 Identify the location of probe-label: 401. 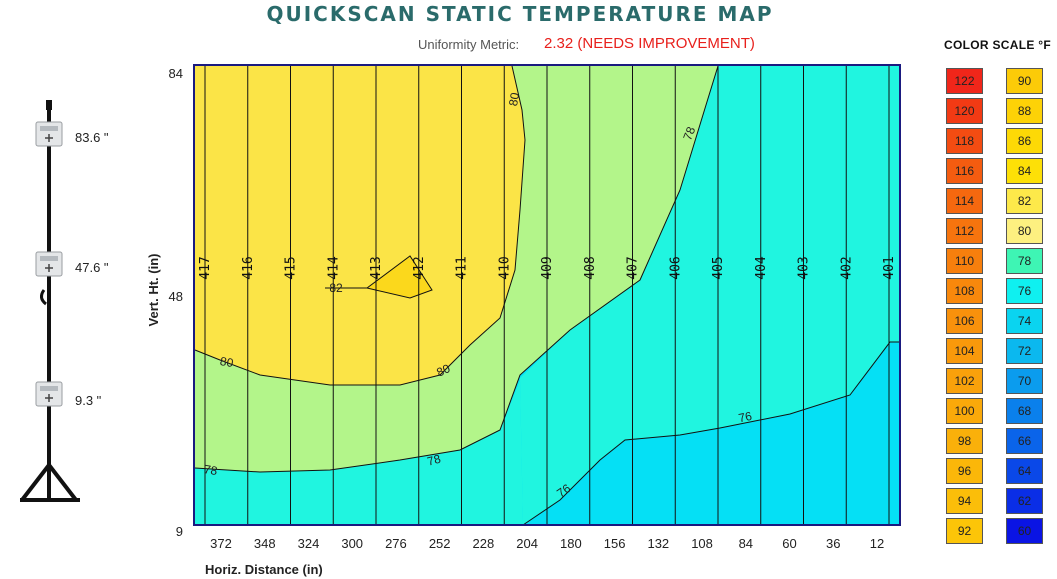
(889, 267).